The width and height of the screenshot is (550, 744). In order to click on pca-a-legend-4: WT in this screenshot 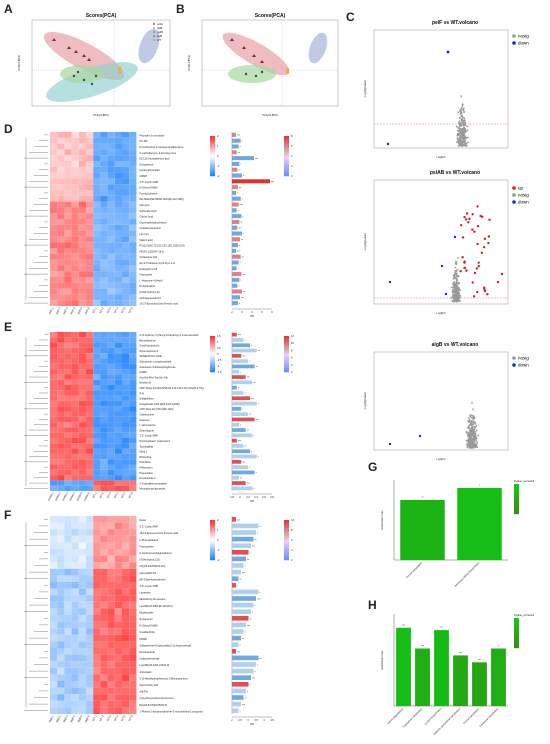, I will do `click(159, 40)`.